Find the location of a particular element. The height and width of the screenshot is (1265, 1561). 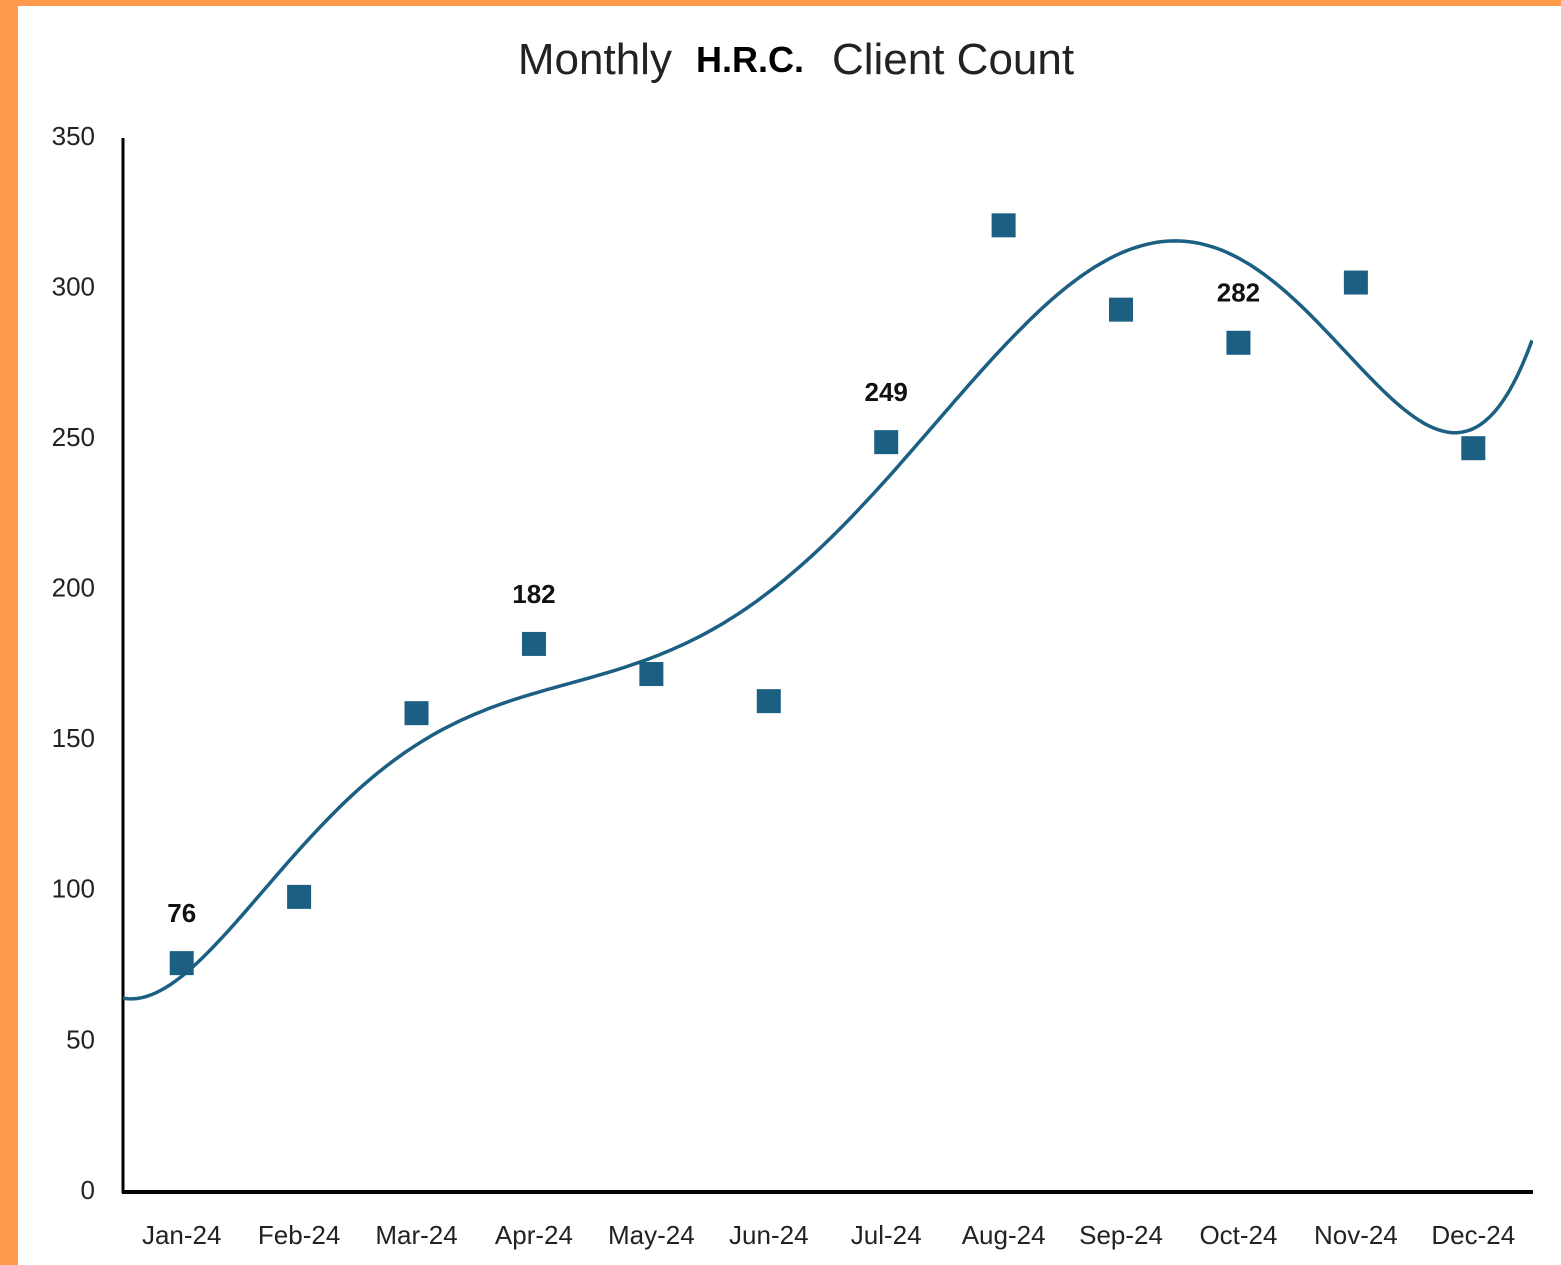

x-tick-label: May-24 is located at coordinates (651, 1235).